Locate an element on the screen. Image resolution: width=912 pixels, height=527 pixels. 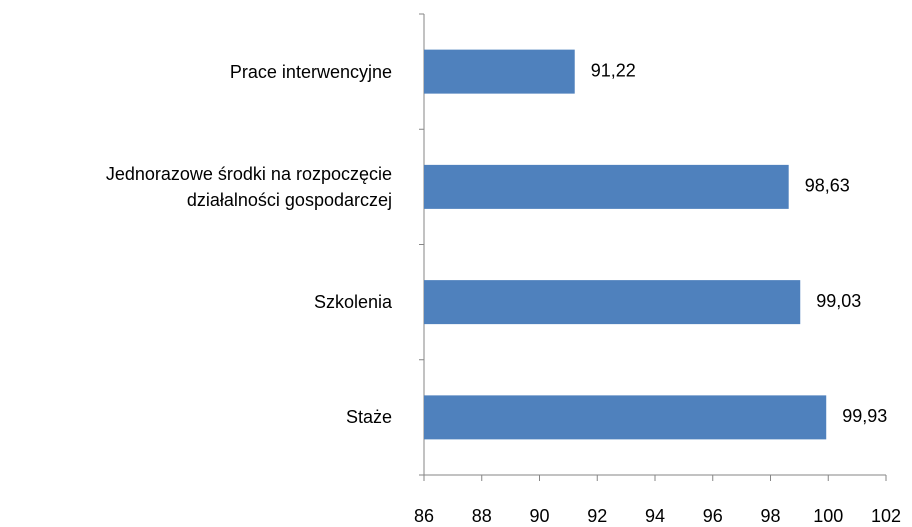
x-tick-label: 100 is located at coordinates (828, 516).